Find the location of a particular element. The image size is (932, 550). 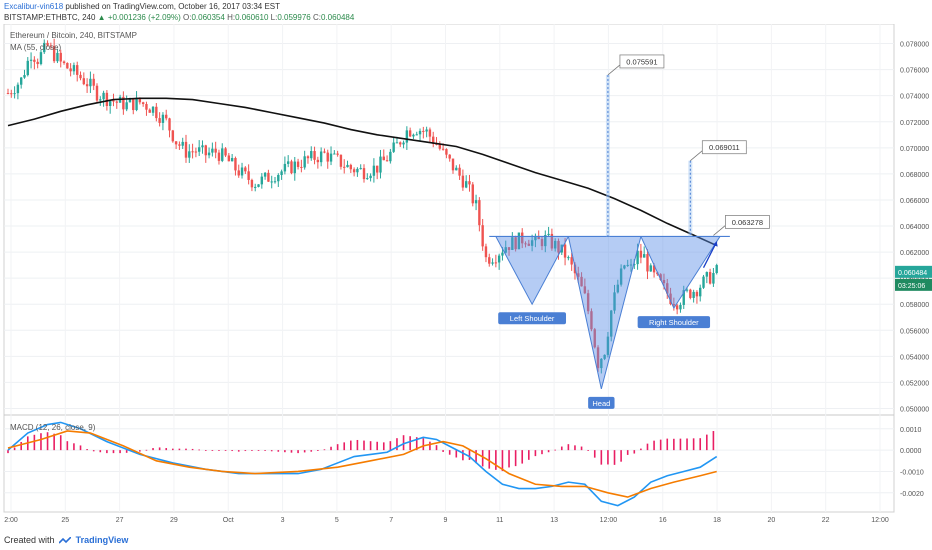

countdown-value: 03:25:06 is located at coordinates (911, 286).